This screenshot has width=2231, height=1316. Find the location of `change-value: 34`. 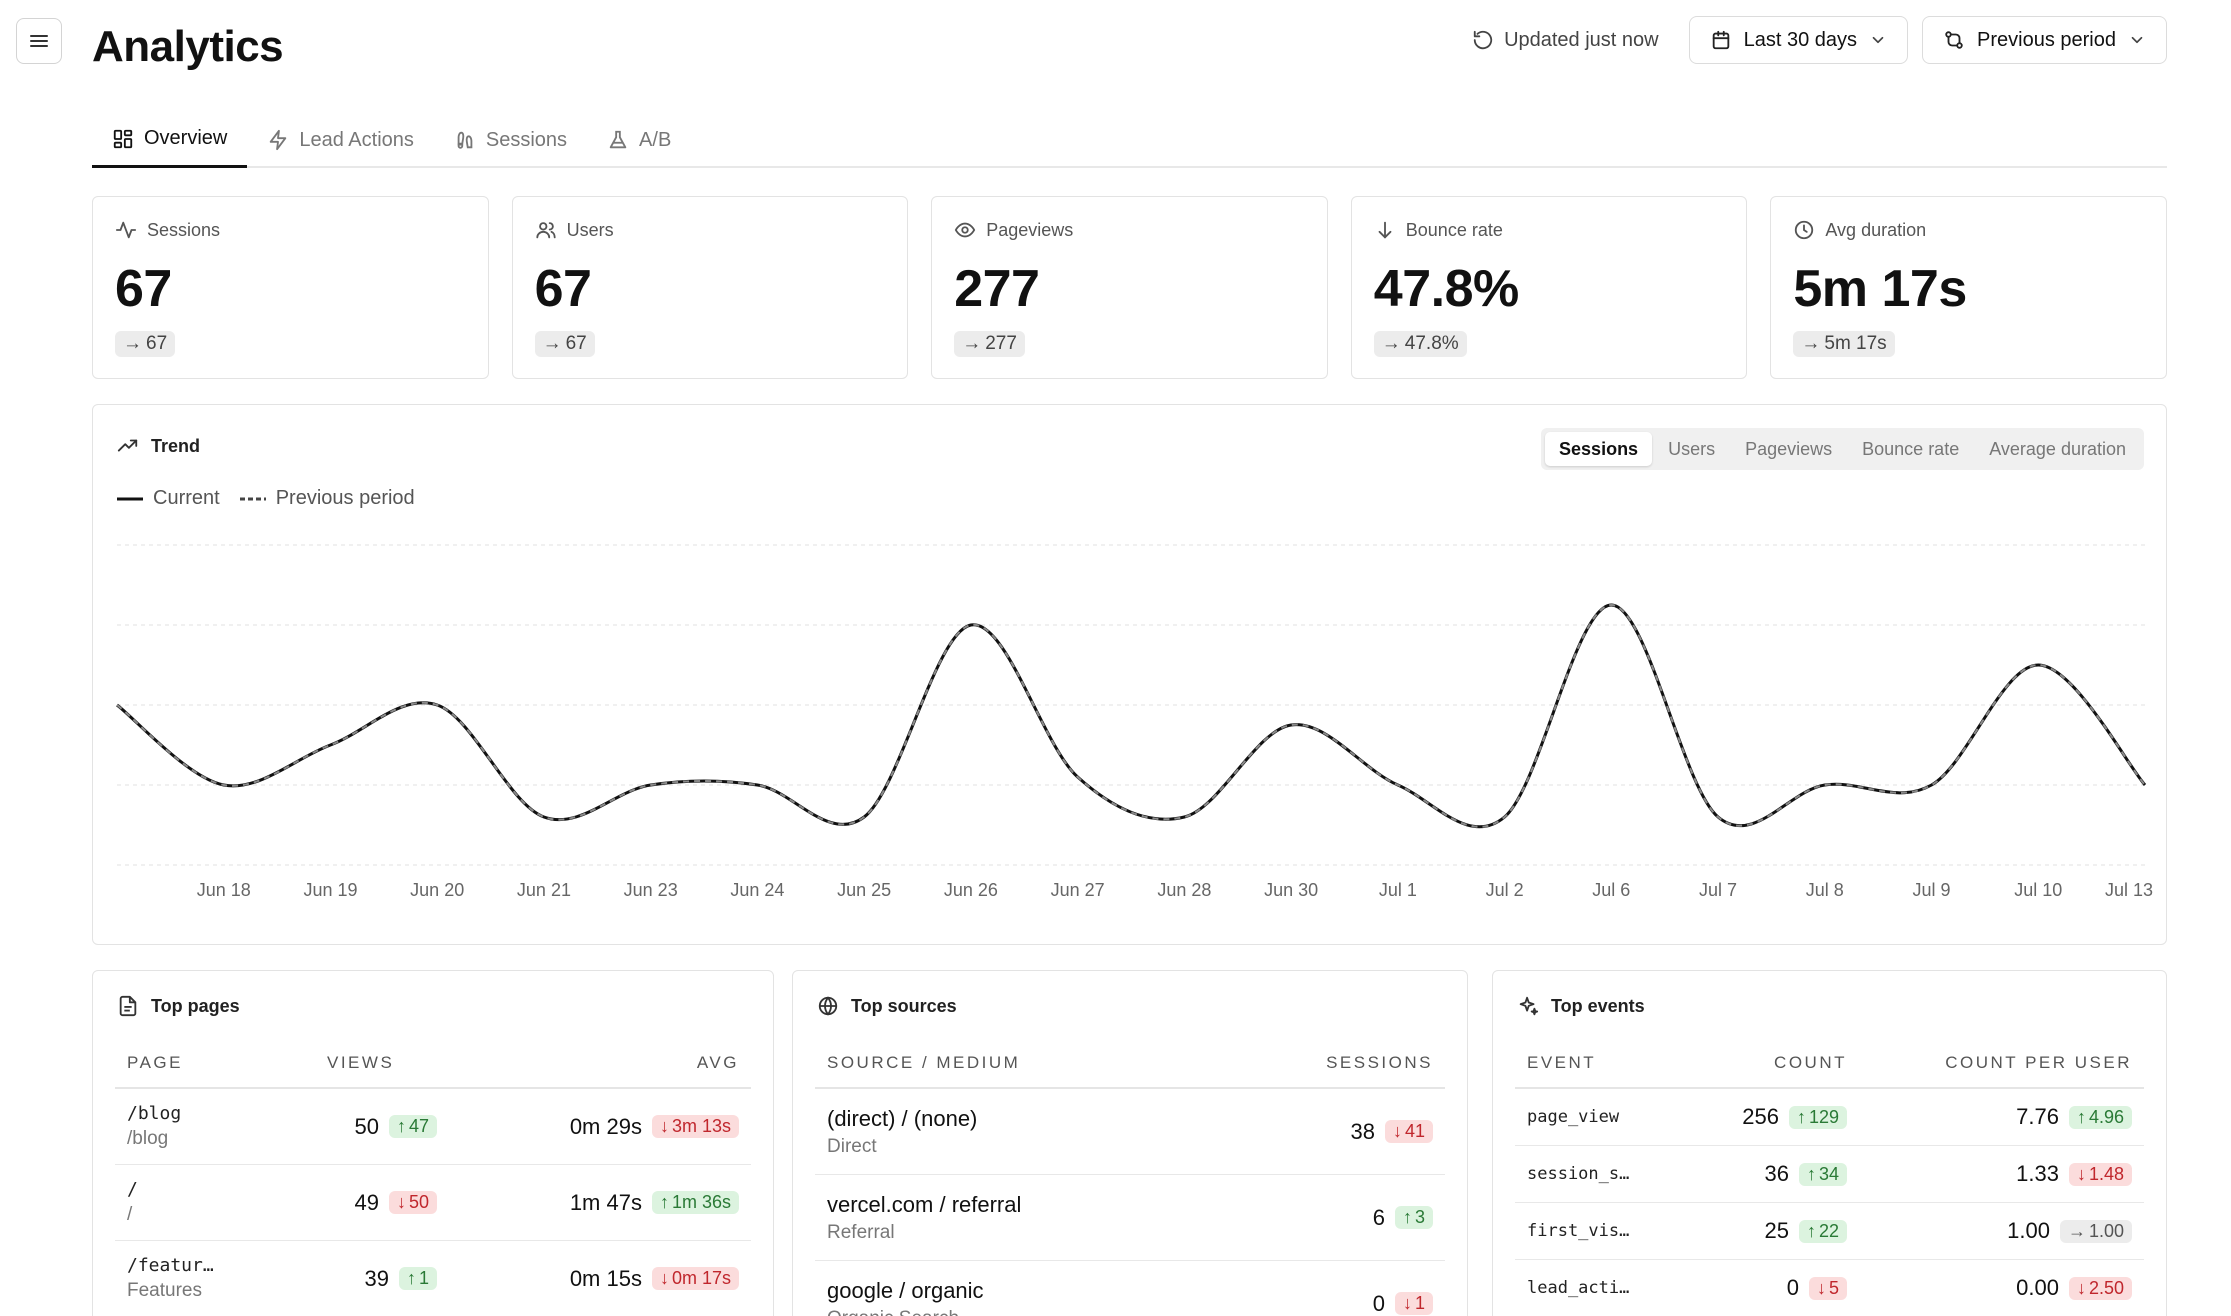

change-value: 34 is located at coordinates (1828, 1173).